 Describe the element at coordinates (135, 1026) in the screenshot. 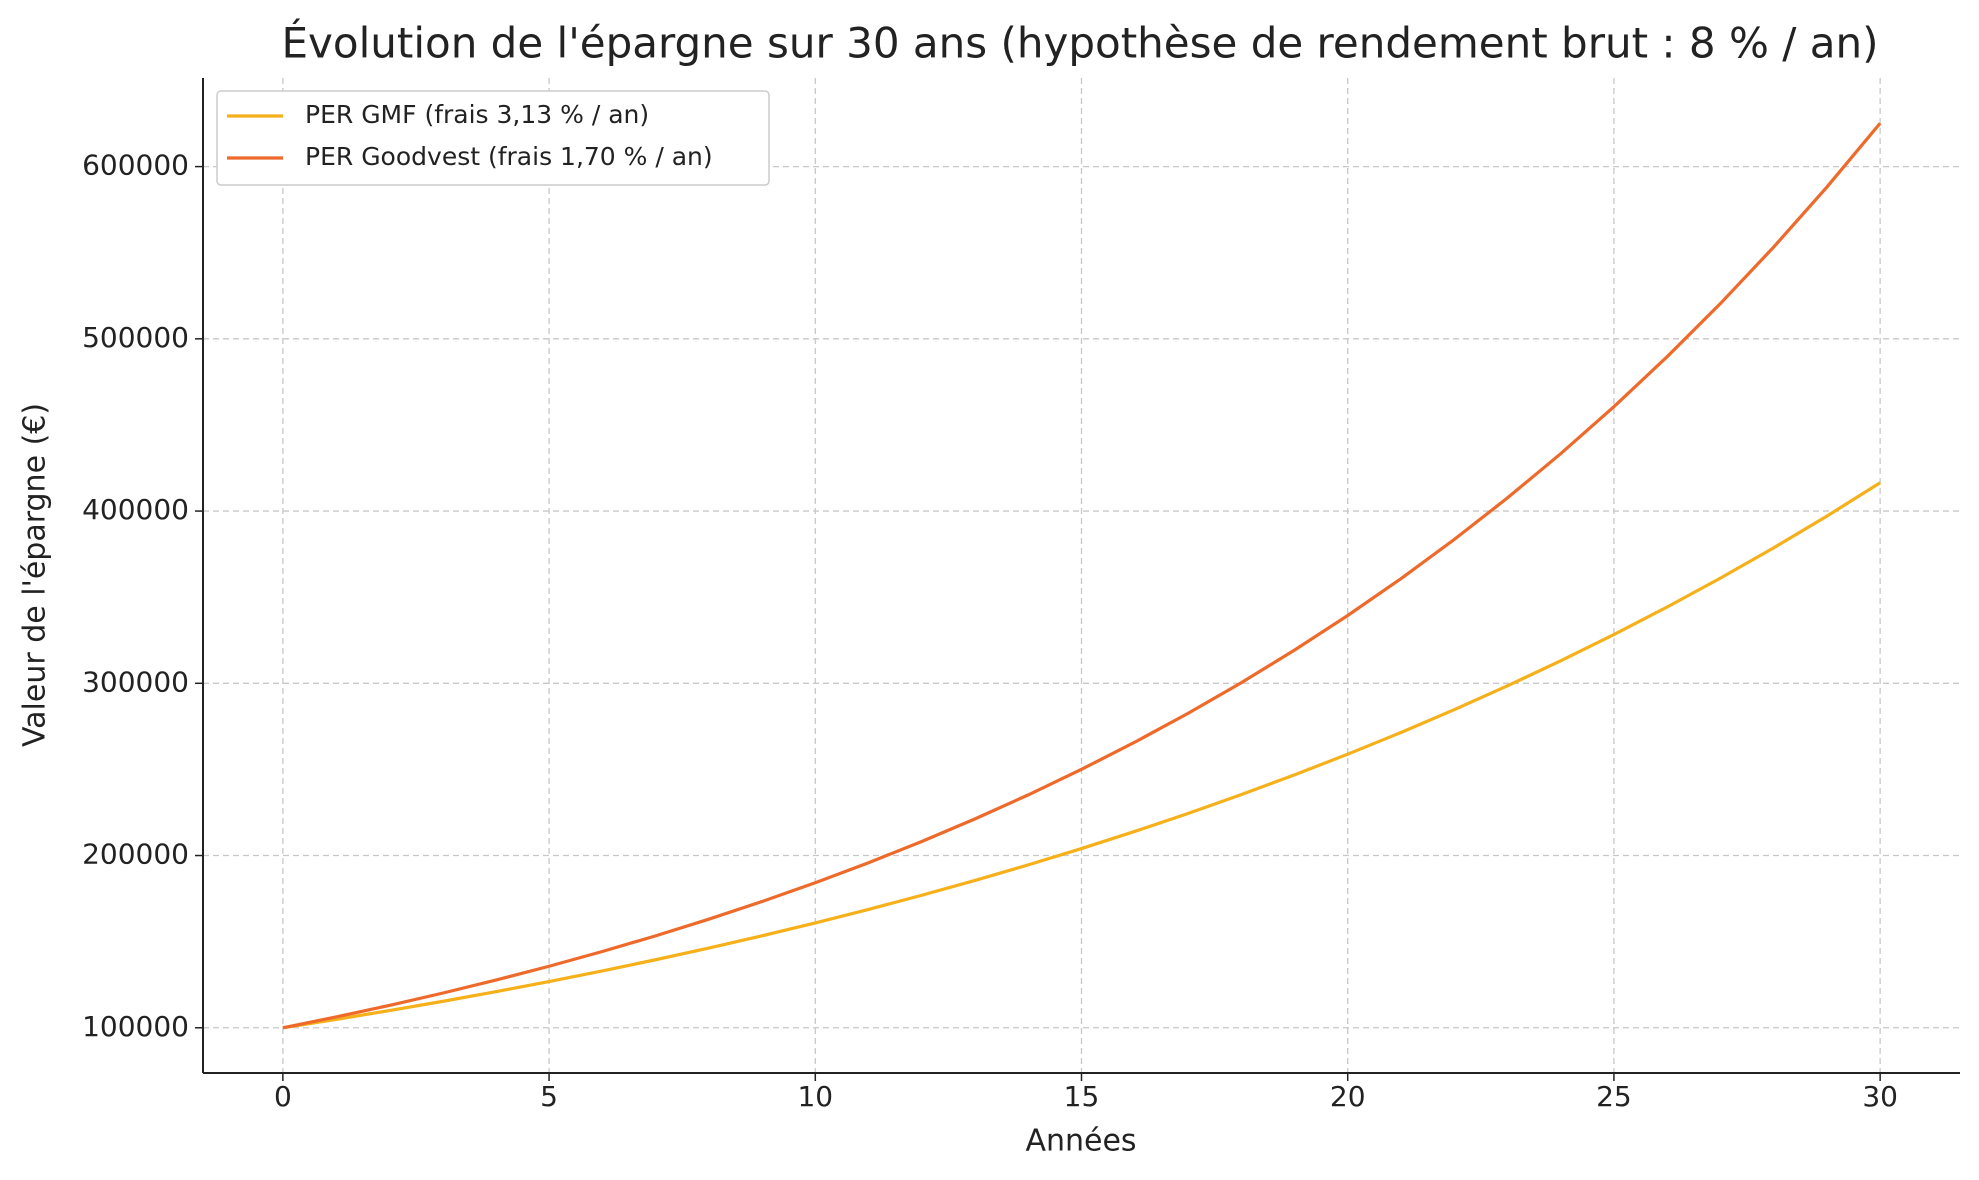

I see `y-tick-label: 100000` at that location.